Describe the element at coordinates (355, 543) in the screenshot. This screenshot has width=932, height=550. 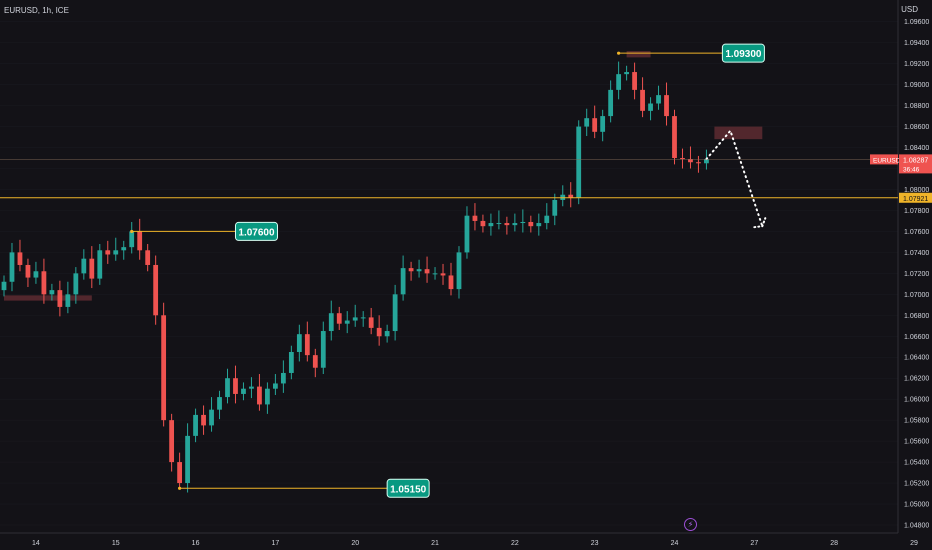
I see `time-tick-label: 20` at that location.